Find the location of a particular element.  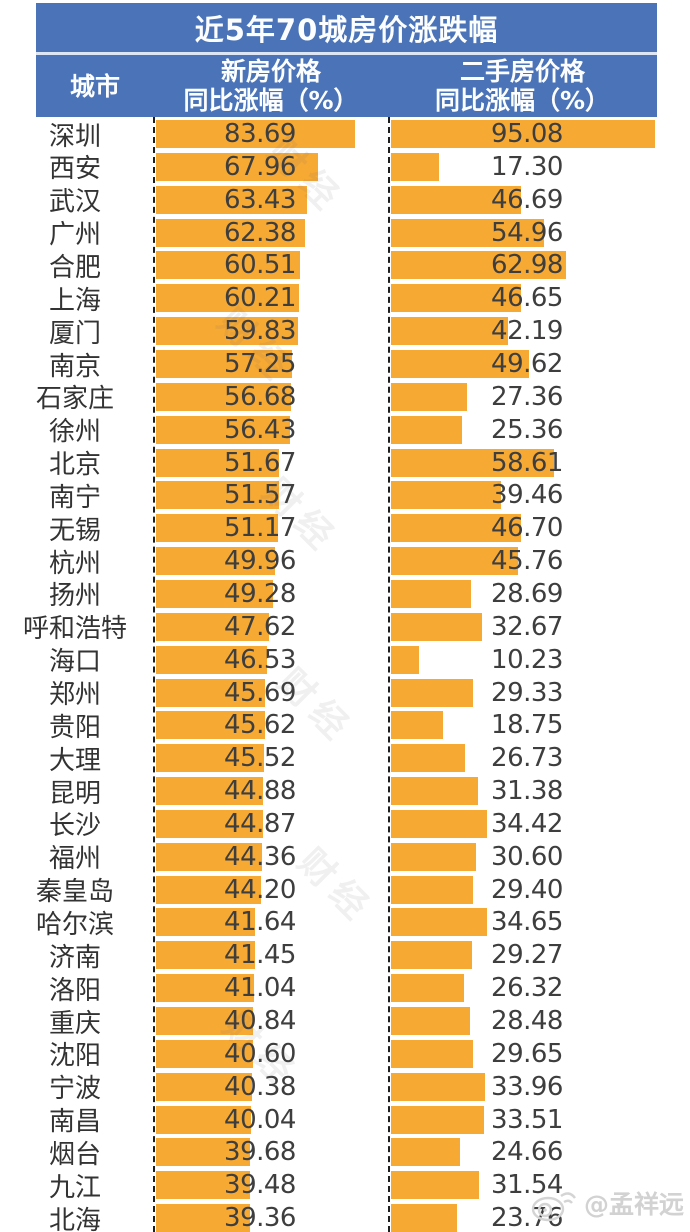

new-home-header-line2: 同比涨幅（%） is located at coordinates (271, 100).